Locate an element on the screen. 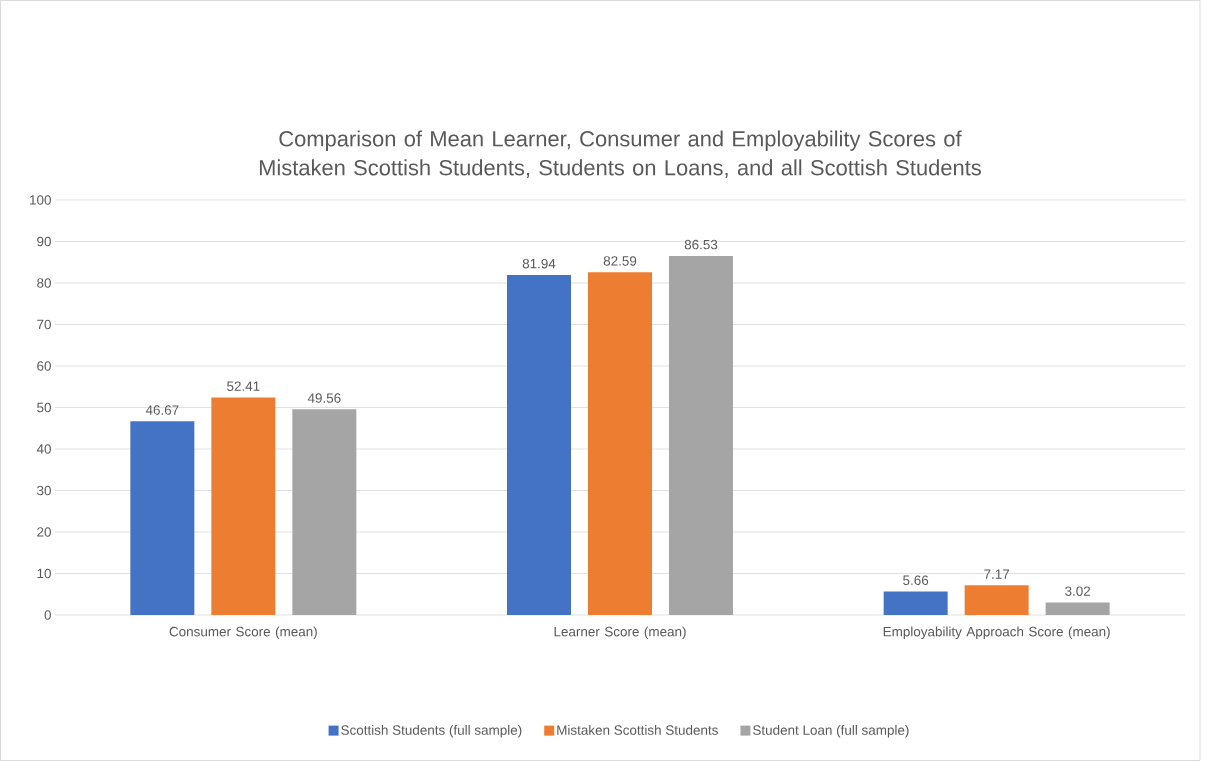  legend-label: Mistaken Scottish Students is located at coordinates (637, 729).